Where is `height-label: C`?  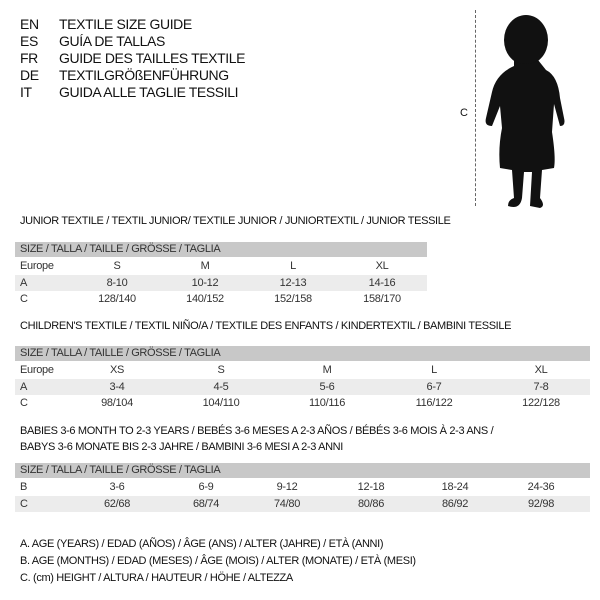
height-label: C is located at coordinates (464, 113).